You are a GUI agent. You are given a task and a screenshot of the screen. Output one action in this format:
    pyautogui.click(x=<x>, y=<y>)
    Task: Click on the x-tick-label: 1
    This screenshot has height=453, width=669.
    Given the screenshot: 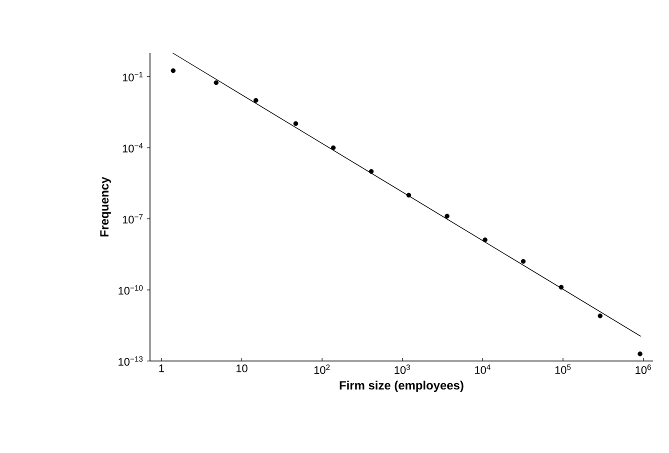 What is the action you would take?
    pyautogui.click(x=161, y=368)
    